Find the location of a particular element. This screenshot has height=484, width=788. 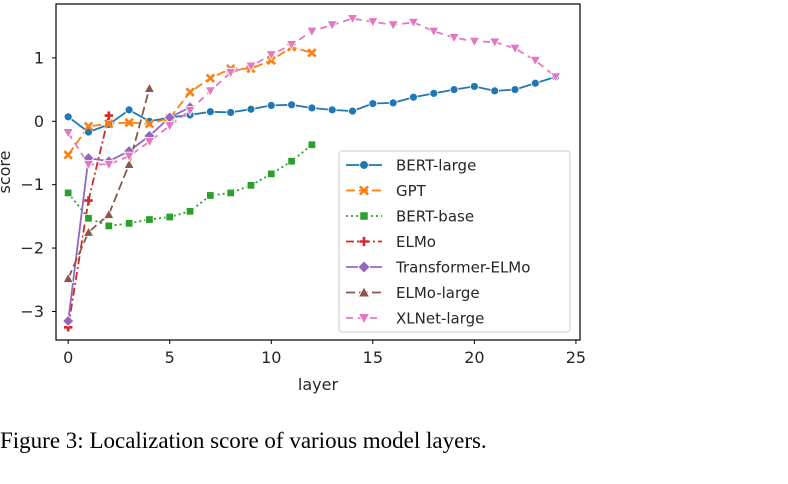

y-tick-label: −3 is located at coordinates (32, 311).